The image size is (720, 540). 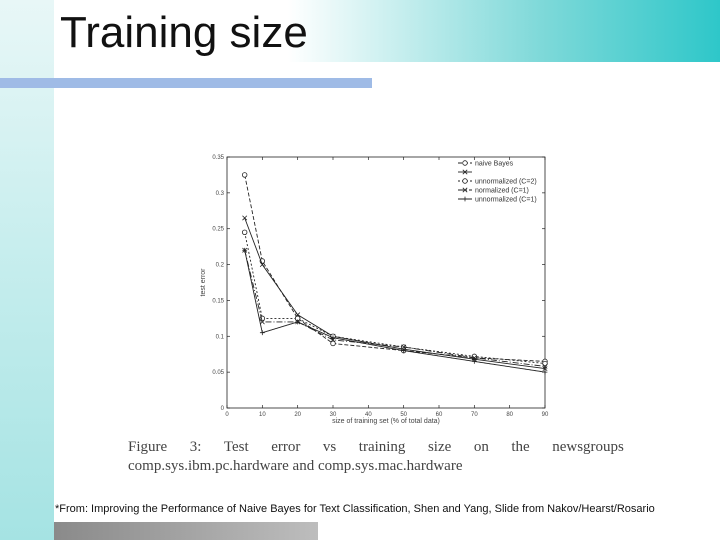 I want to click on x-tick-label: 40, so click(x=368, y=415).